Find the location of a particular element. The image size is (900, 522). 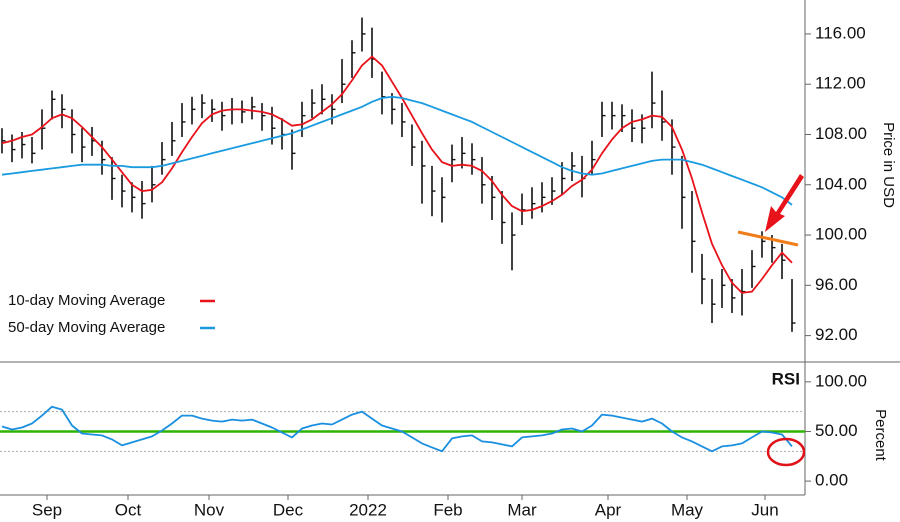

y-tick-label: 104.00 is located at coordinates (841, 183).